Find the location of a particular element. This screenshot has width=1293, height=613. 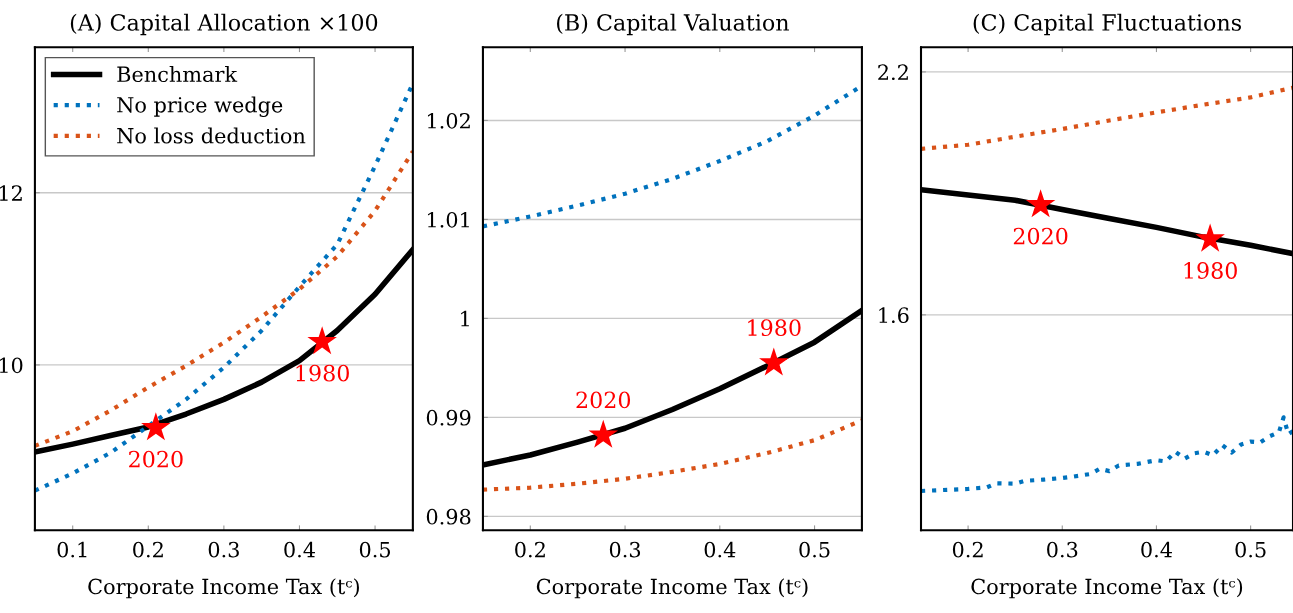

x-tick-label: 0.1 is located at coordinates (72, 549).